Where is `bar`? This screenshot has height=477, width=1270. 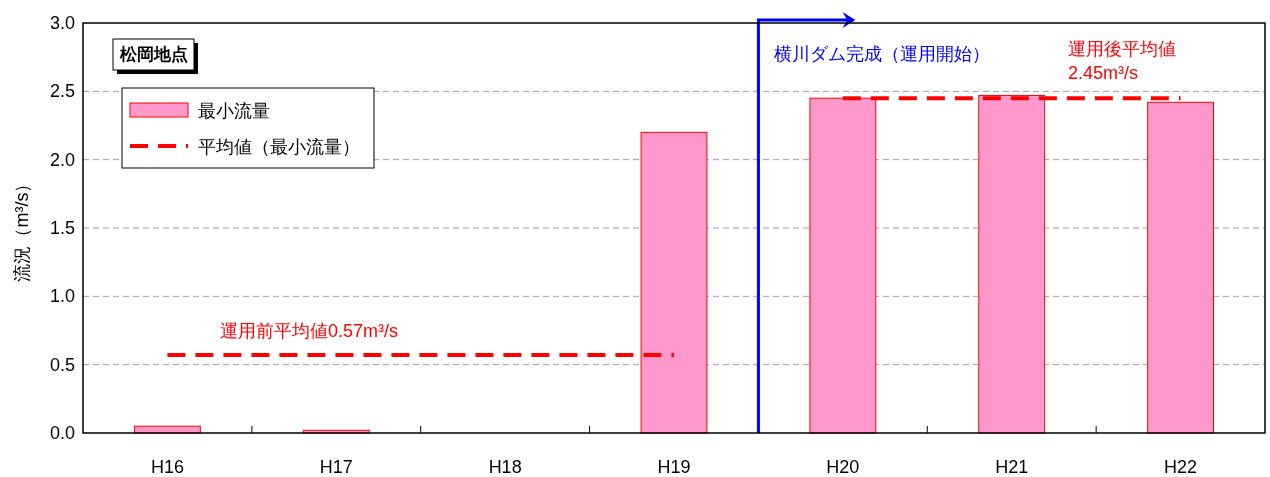 bar is located at coordinates (1180, 267).